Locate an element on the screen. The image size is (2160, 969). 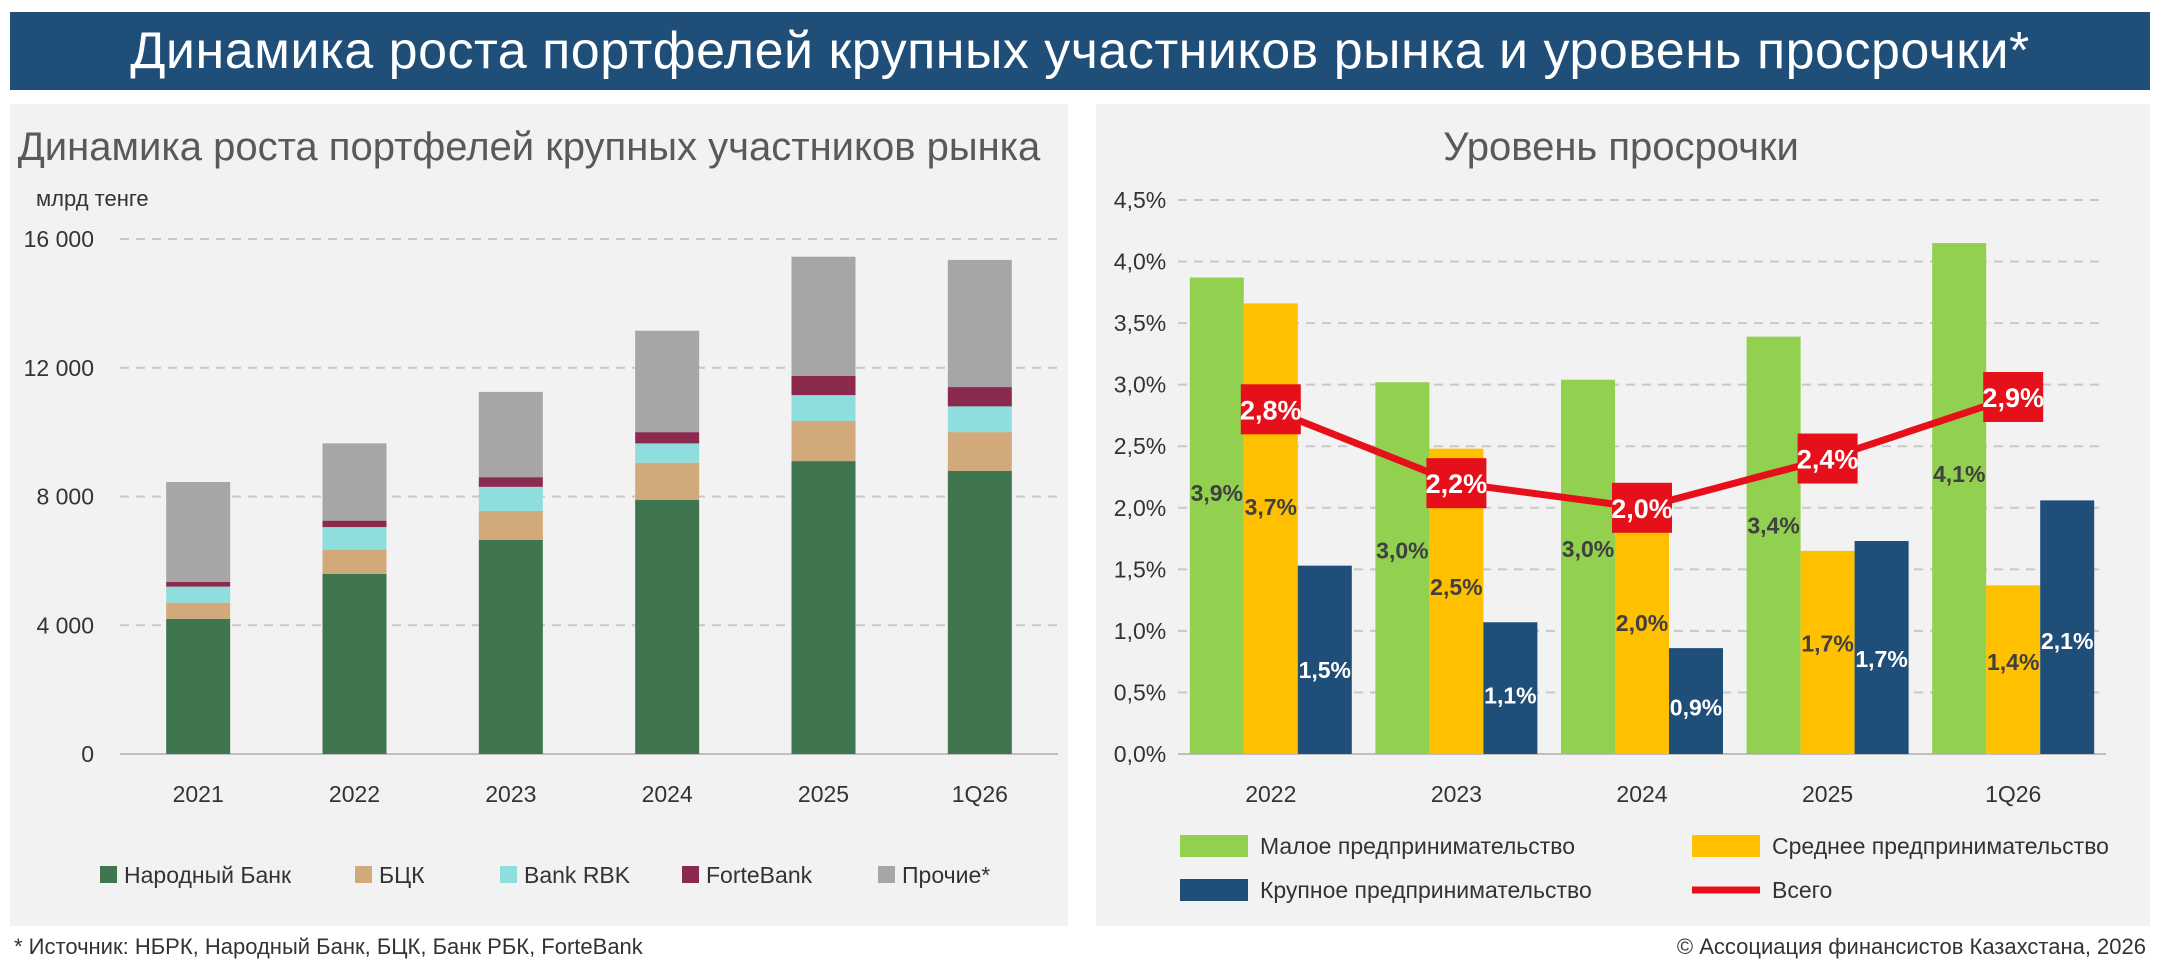
legend-label: БЦК is located at coordinates (402, 875).